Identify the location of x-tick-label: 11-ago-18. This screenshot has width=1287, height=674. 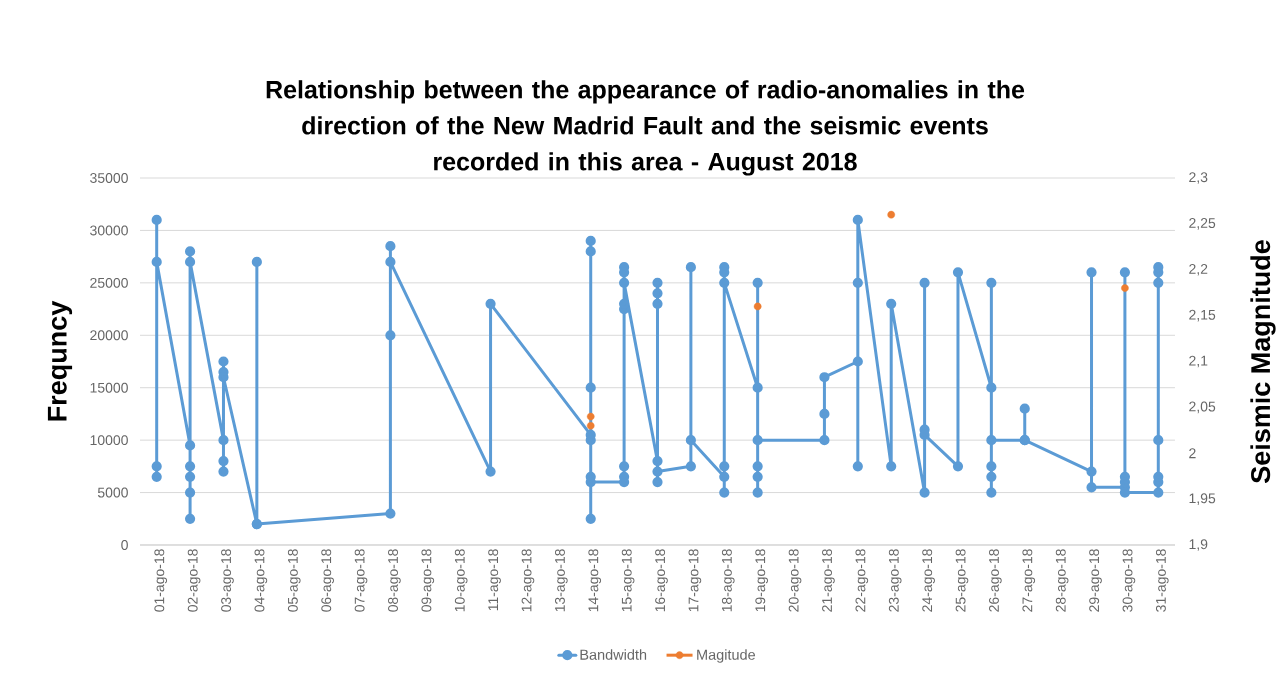
(494, 580).